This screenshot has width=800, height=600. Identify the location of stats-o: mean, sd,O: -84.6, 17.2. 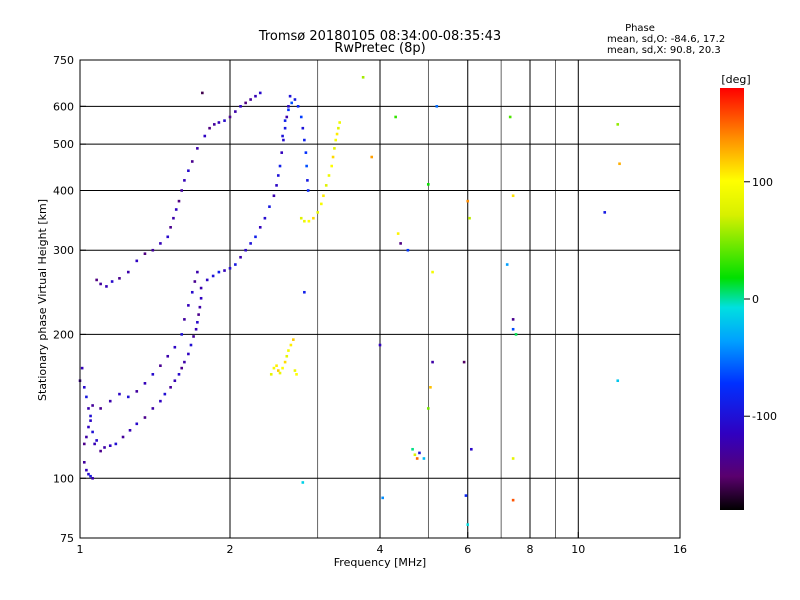
(666, 39).